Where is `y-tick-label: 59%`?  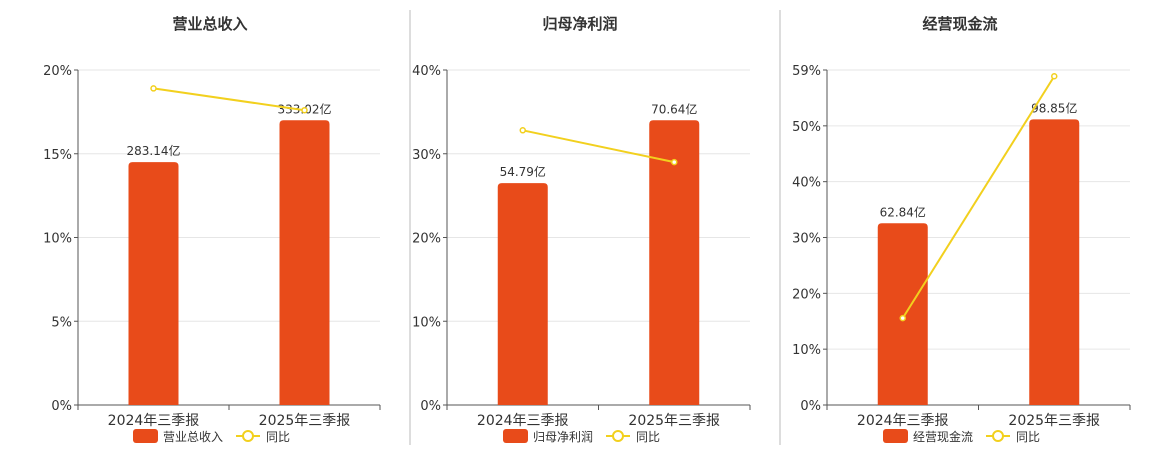 y-tick-label: 59% is located at coordinates (806, 71).